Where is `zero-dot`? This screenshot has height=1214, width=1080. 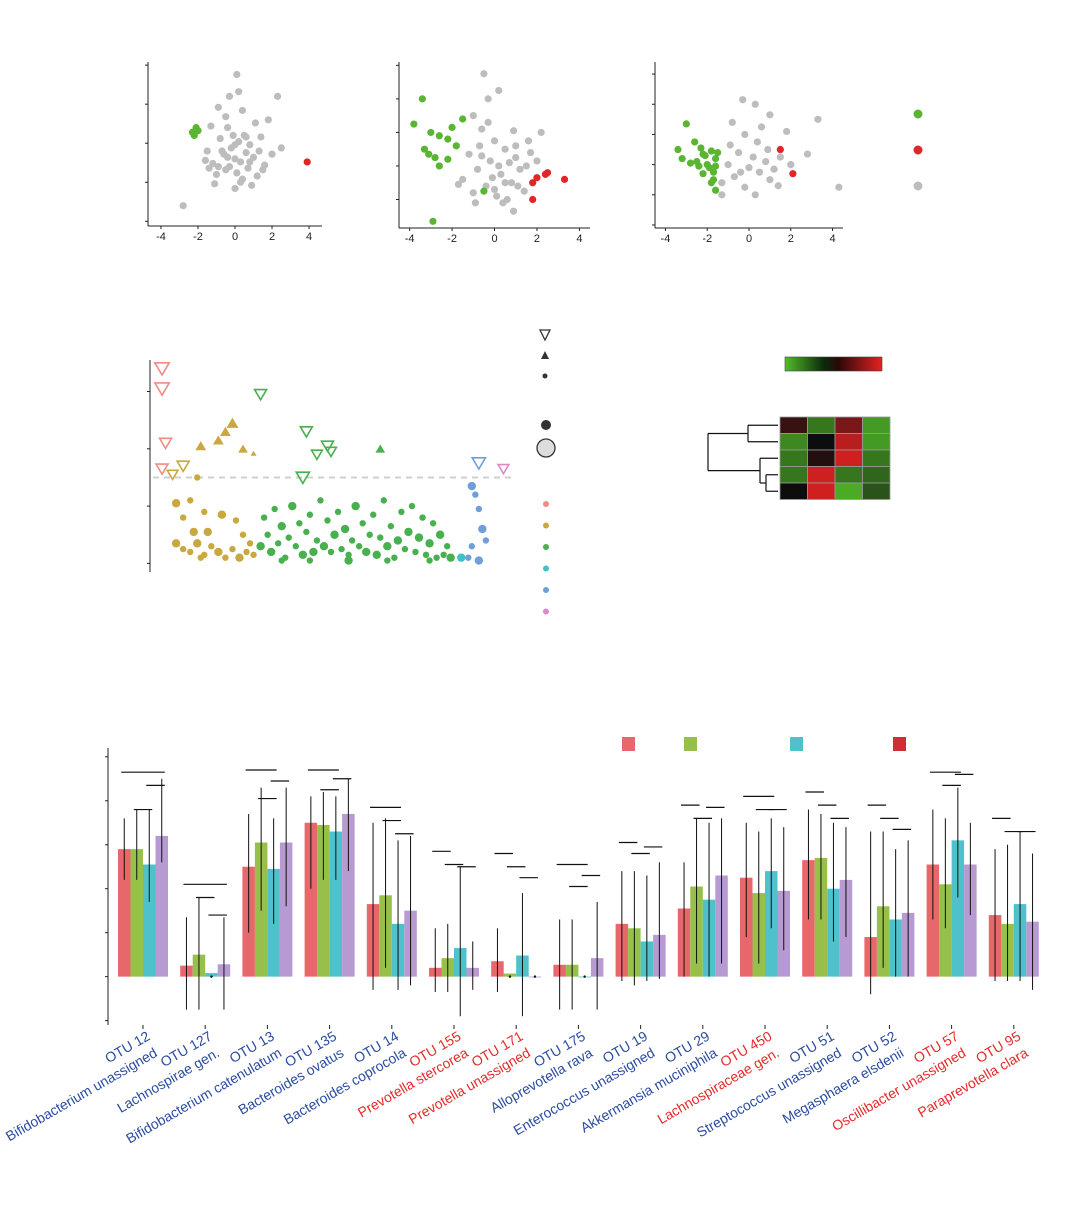
zero-dot is located at coordinates (535, 976).